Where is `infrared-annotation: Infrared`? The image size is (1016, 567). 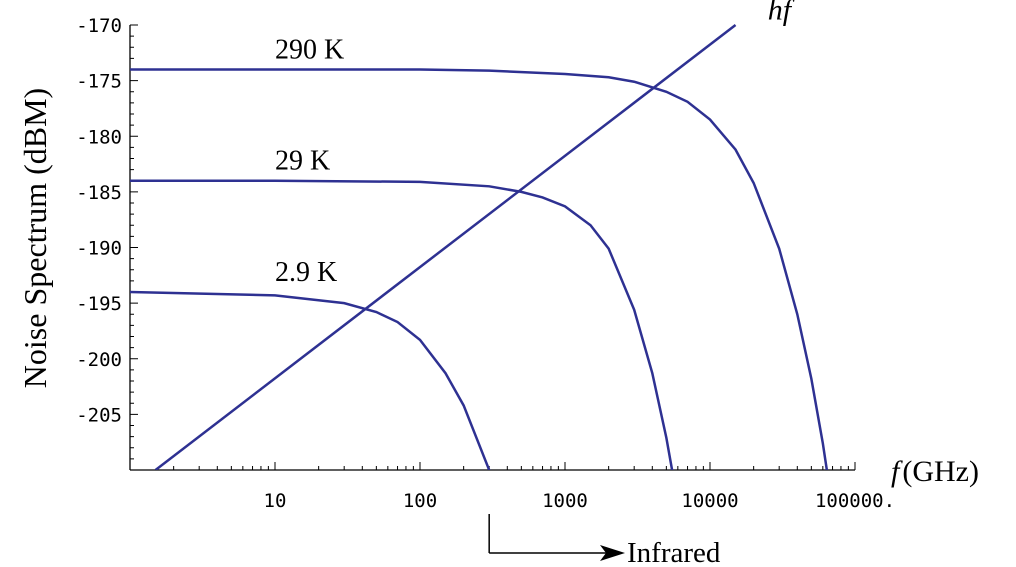
infrared-annotation: Infrared is located at coordinates (604, 540).